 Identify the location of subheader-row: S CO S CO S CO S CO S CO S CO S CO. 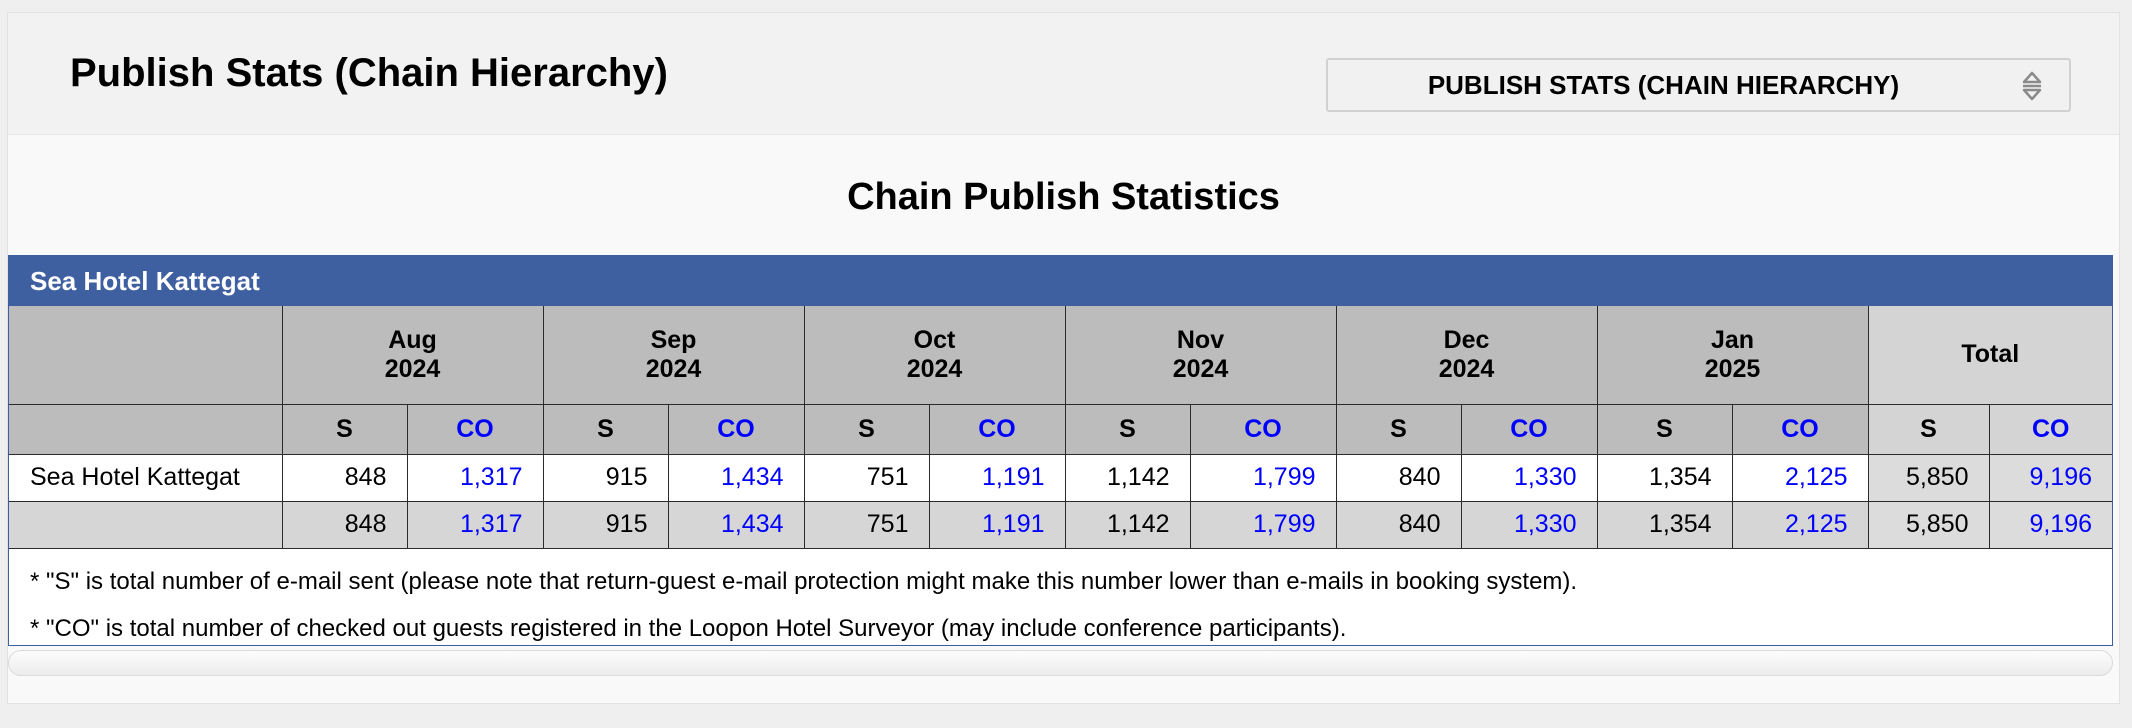
(1060, 429).